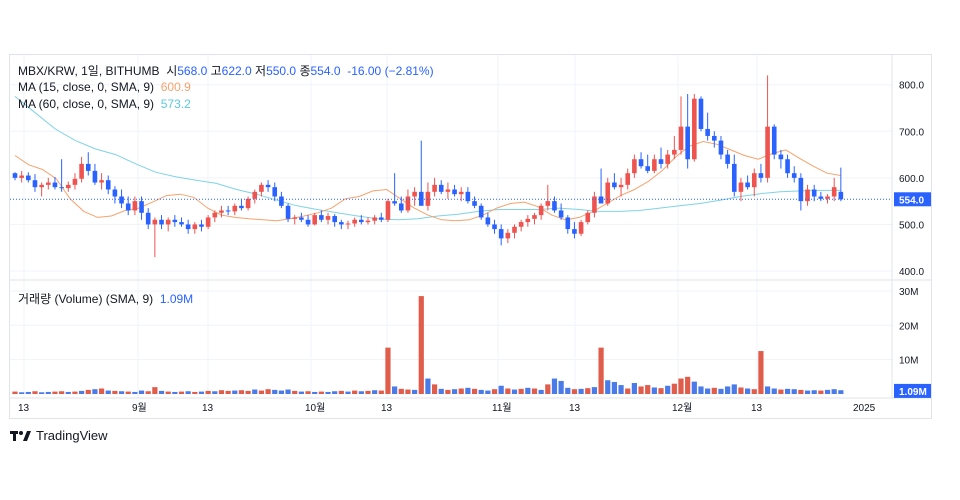  Describe the element at coordinates (908, 292) in the screenshot. I see `volume-tick-label: 30M` at that location.